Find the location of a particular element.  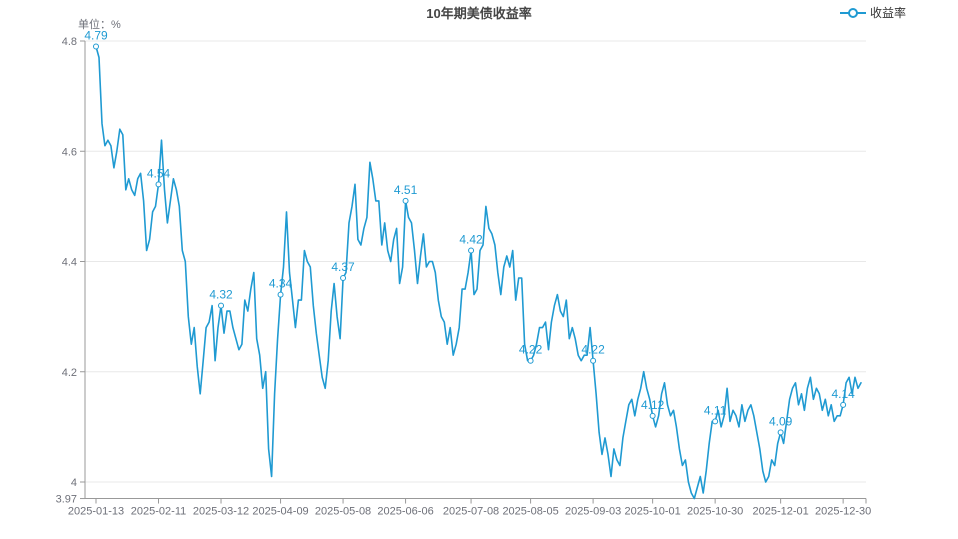

data-point-label: 4.11 is located at coordinates (715, 410).